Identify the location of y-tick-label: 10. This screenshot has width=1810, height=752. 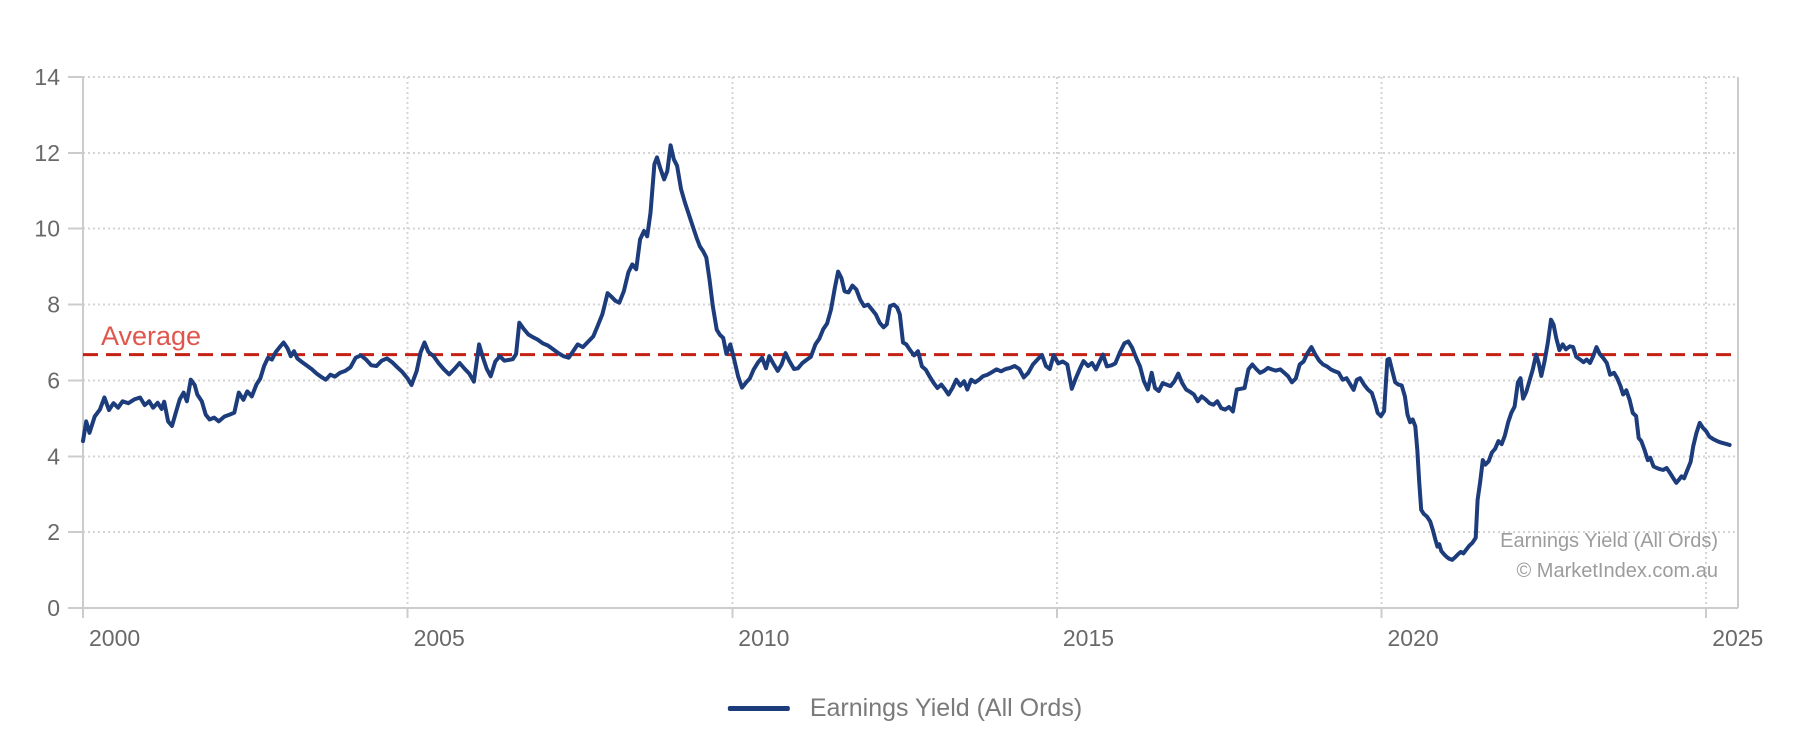
(47, 229).